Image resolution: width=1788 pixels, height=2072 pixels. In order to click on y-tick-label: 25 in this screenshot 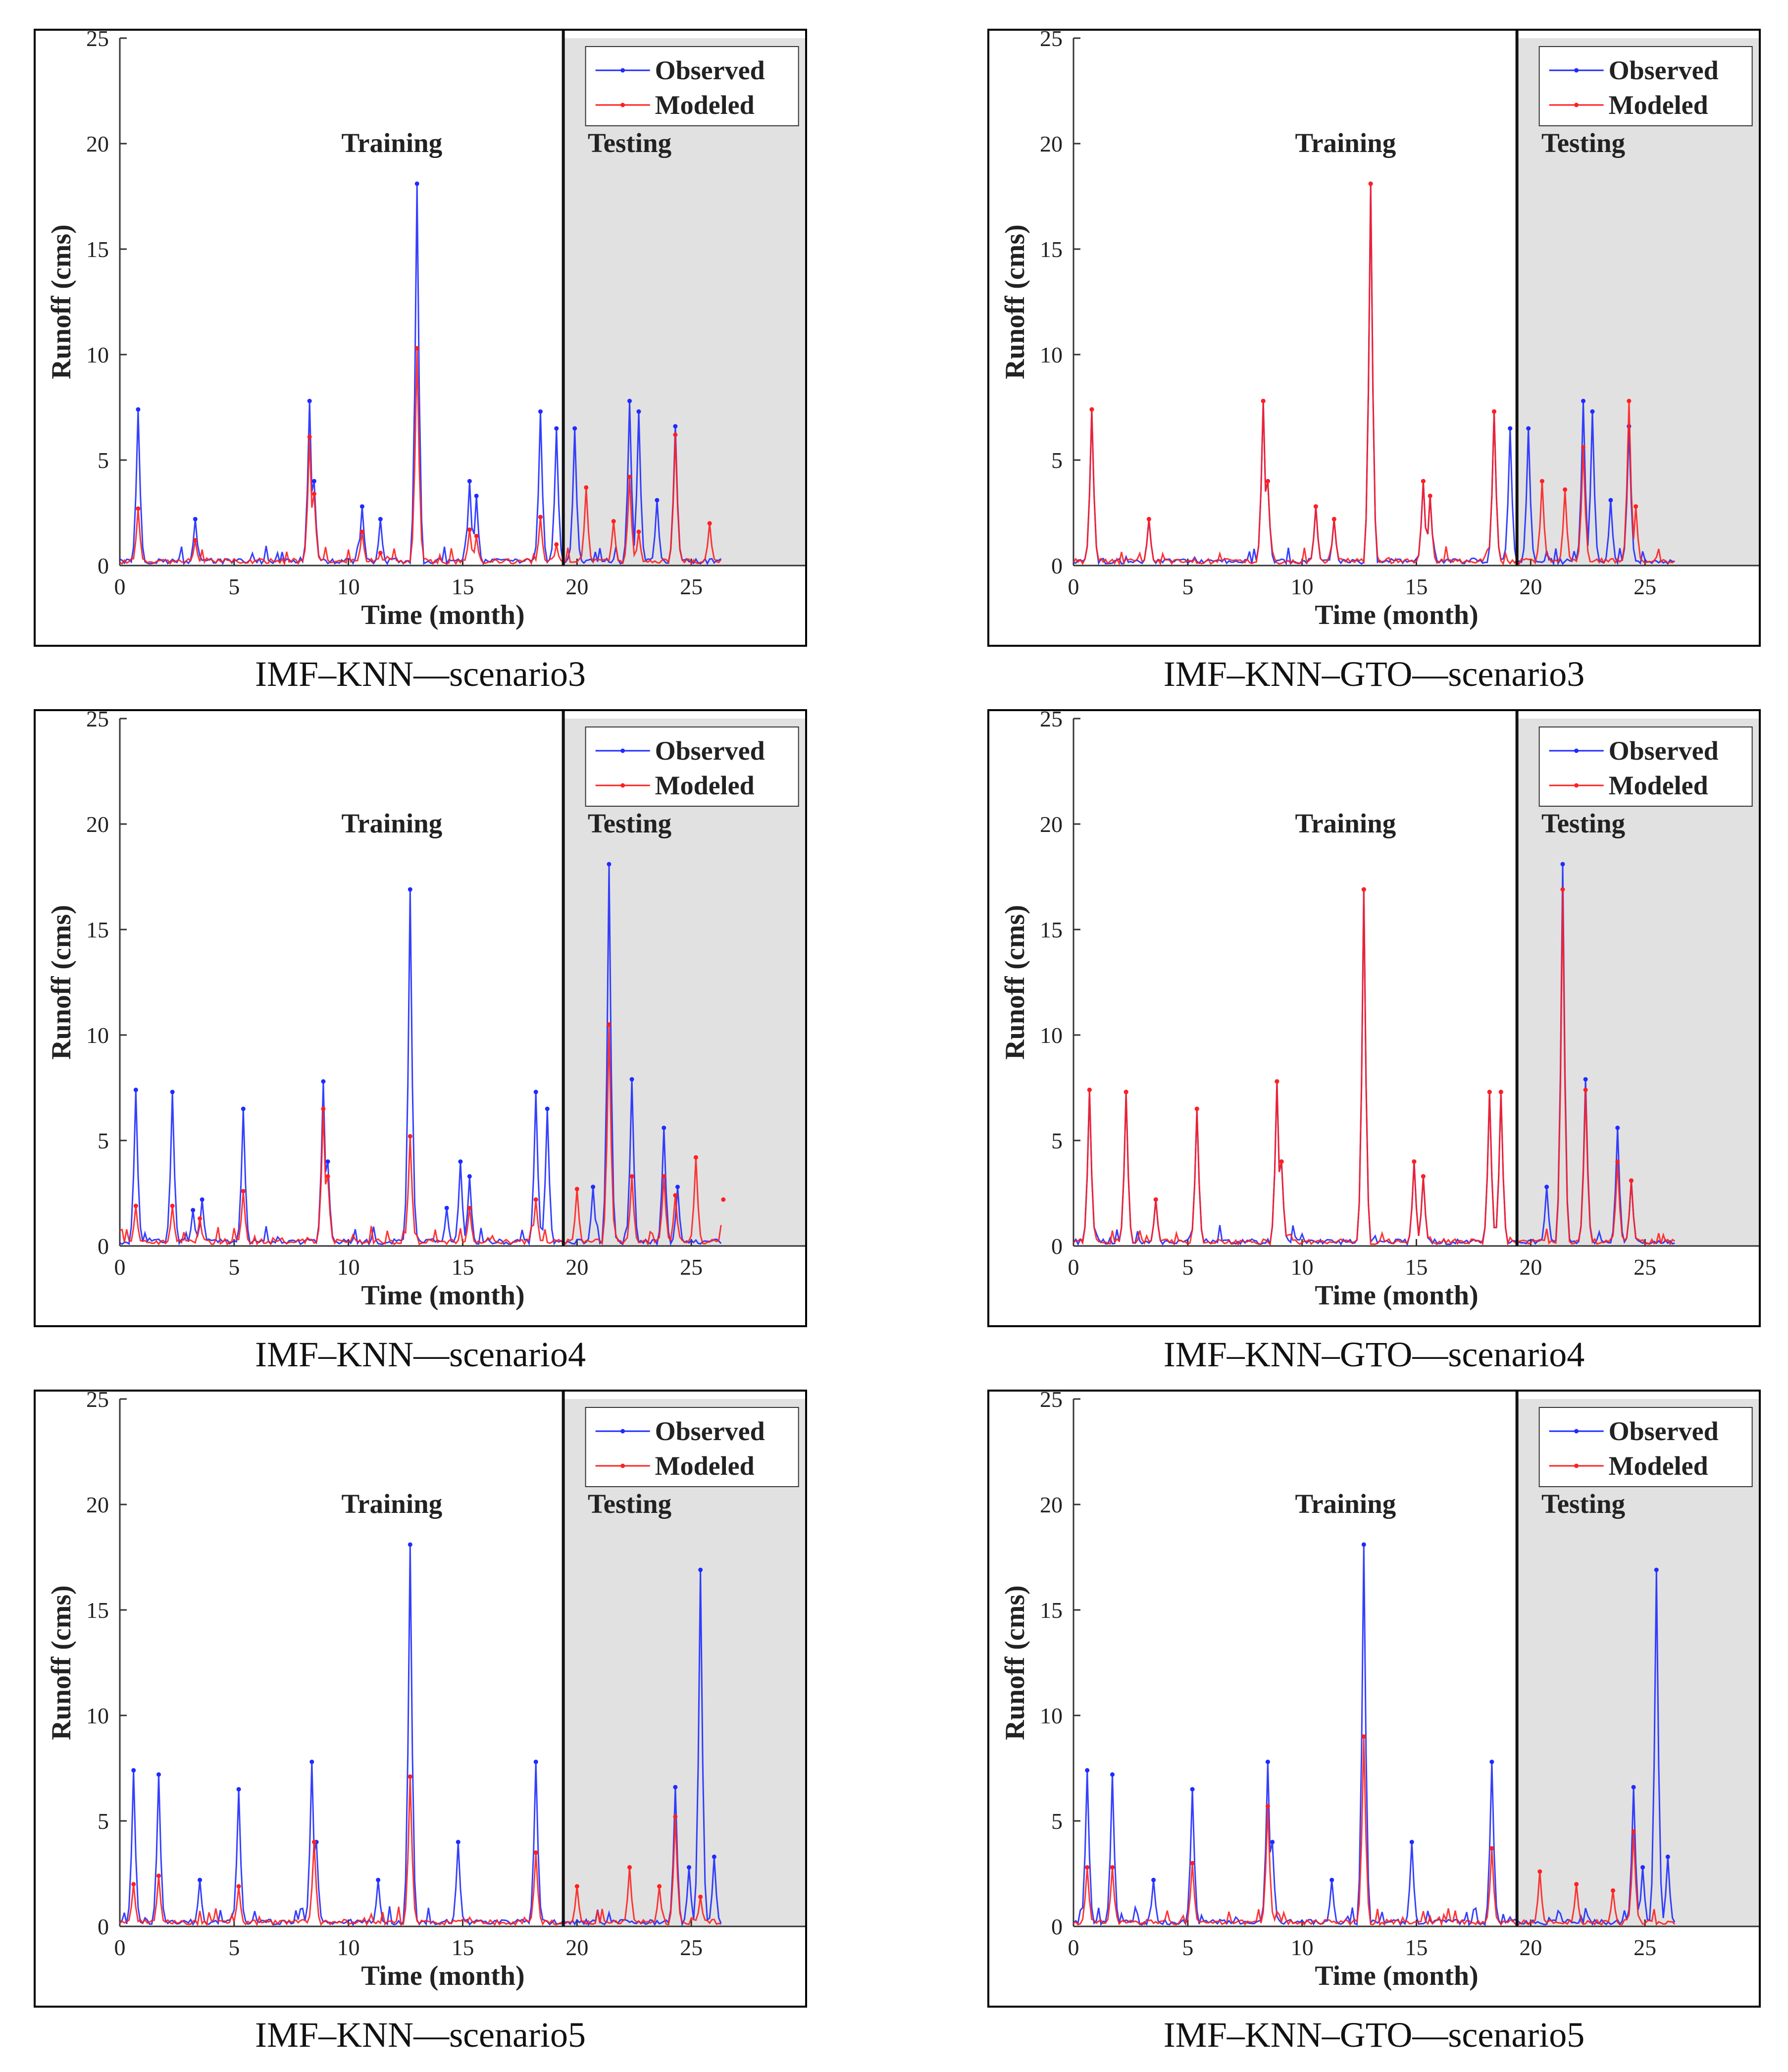, I will do `click(1052, 721)`.